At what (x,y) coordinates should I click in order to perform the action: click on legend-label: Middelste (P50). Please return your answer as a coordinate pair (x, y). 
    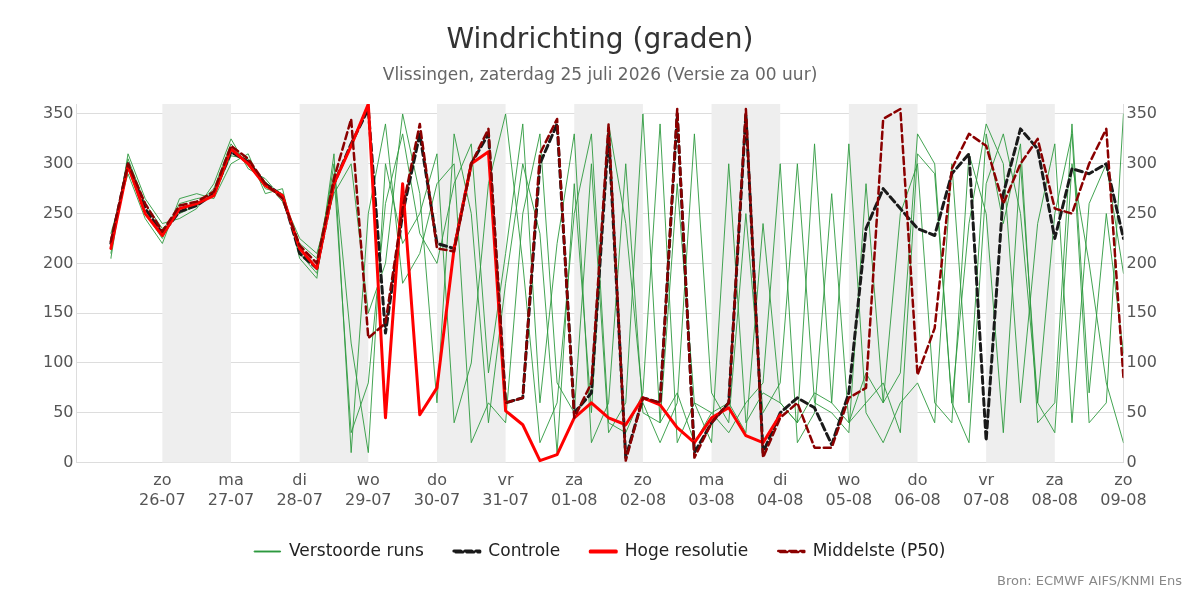
    Looking at the image, I should click on (879, 549).